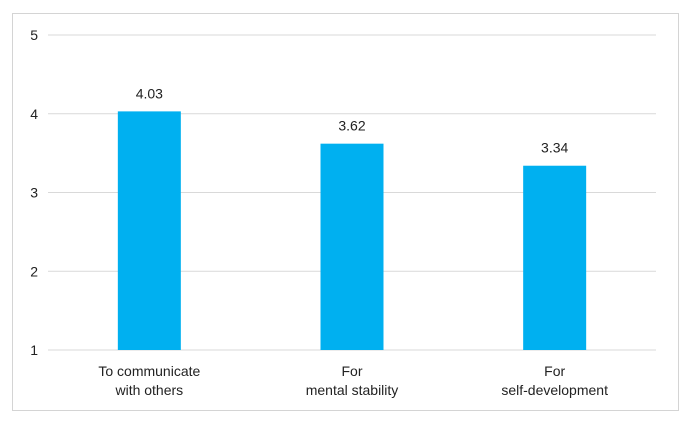 The height and width of the screenshot is (428, 691). I want to click on y-tick-label-5: 5, so click(34, 35).